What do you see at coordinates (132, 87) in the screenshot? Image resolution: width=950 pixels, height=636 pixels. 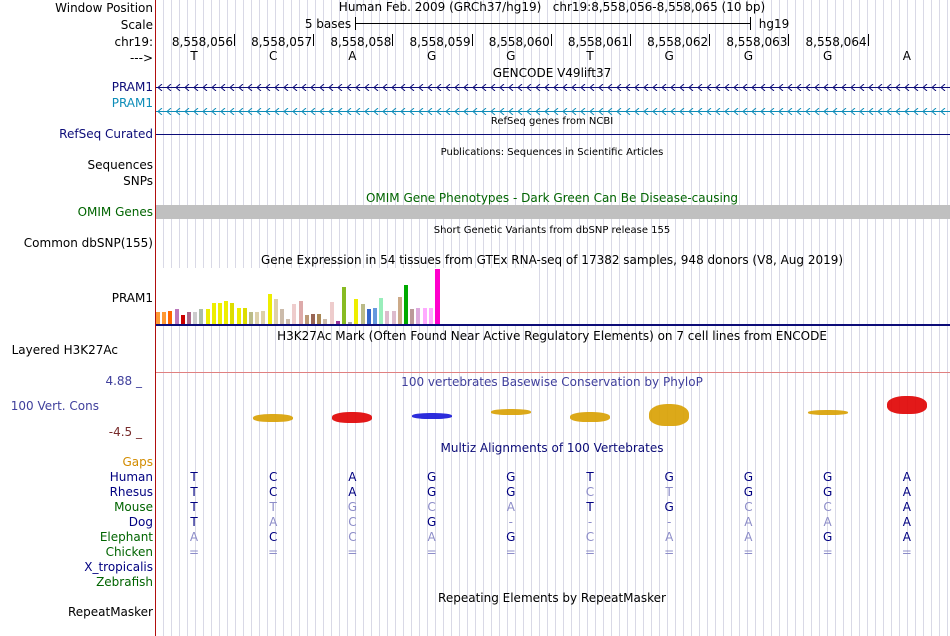 I see `track-label-pram1: PRAM1` at bounding box center [132, 87].